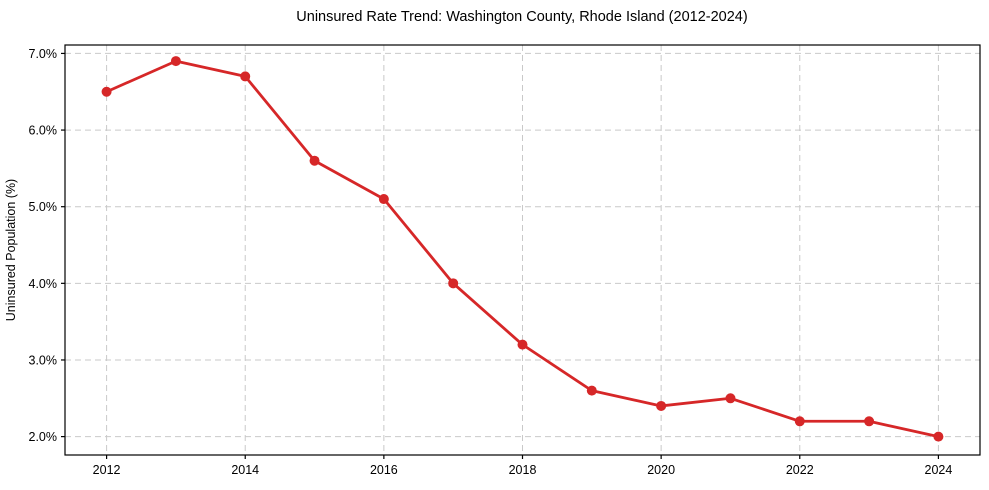 Image resolution: width=989 pixels, height=490 pixels. What do you see at coordinates (661, 470) in the screenshot?
I see `x-tick-label: 2020` at bounding box center [661, 470].